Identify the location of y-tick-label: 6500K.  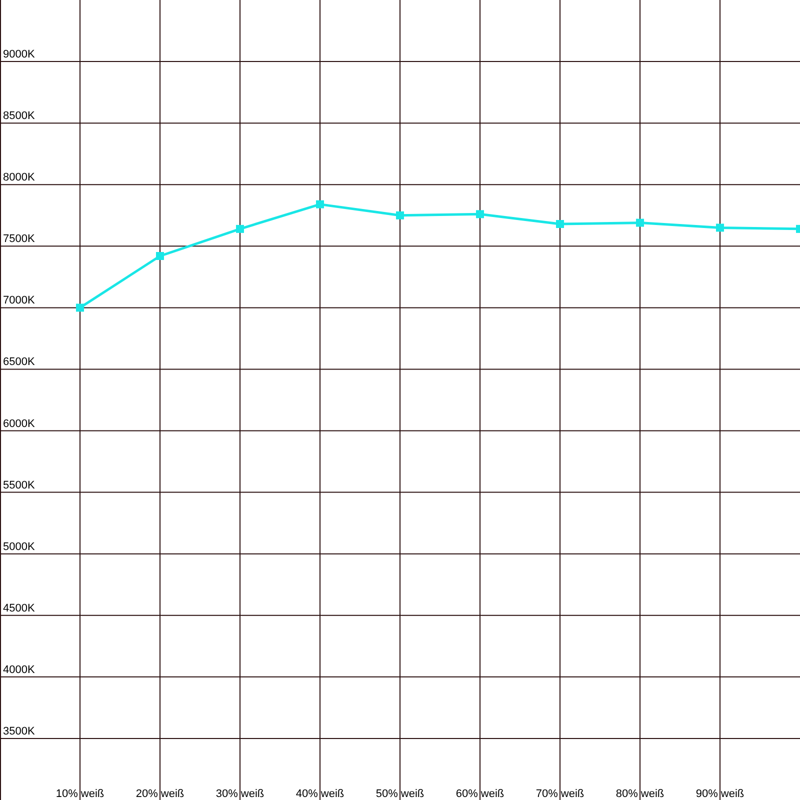
(19, 362).